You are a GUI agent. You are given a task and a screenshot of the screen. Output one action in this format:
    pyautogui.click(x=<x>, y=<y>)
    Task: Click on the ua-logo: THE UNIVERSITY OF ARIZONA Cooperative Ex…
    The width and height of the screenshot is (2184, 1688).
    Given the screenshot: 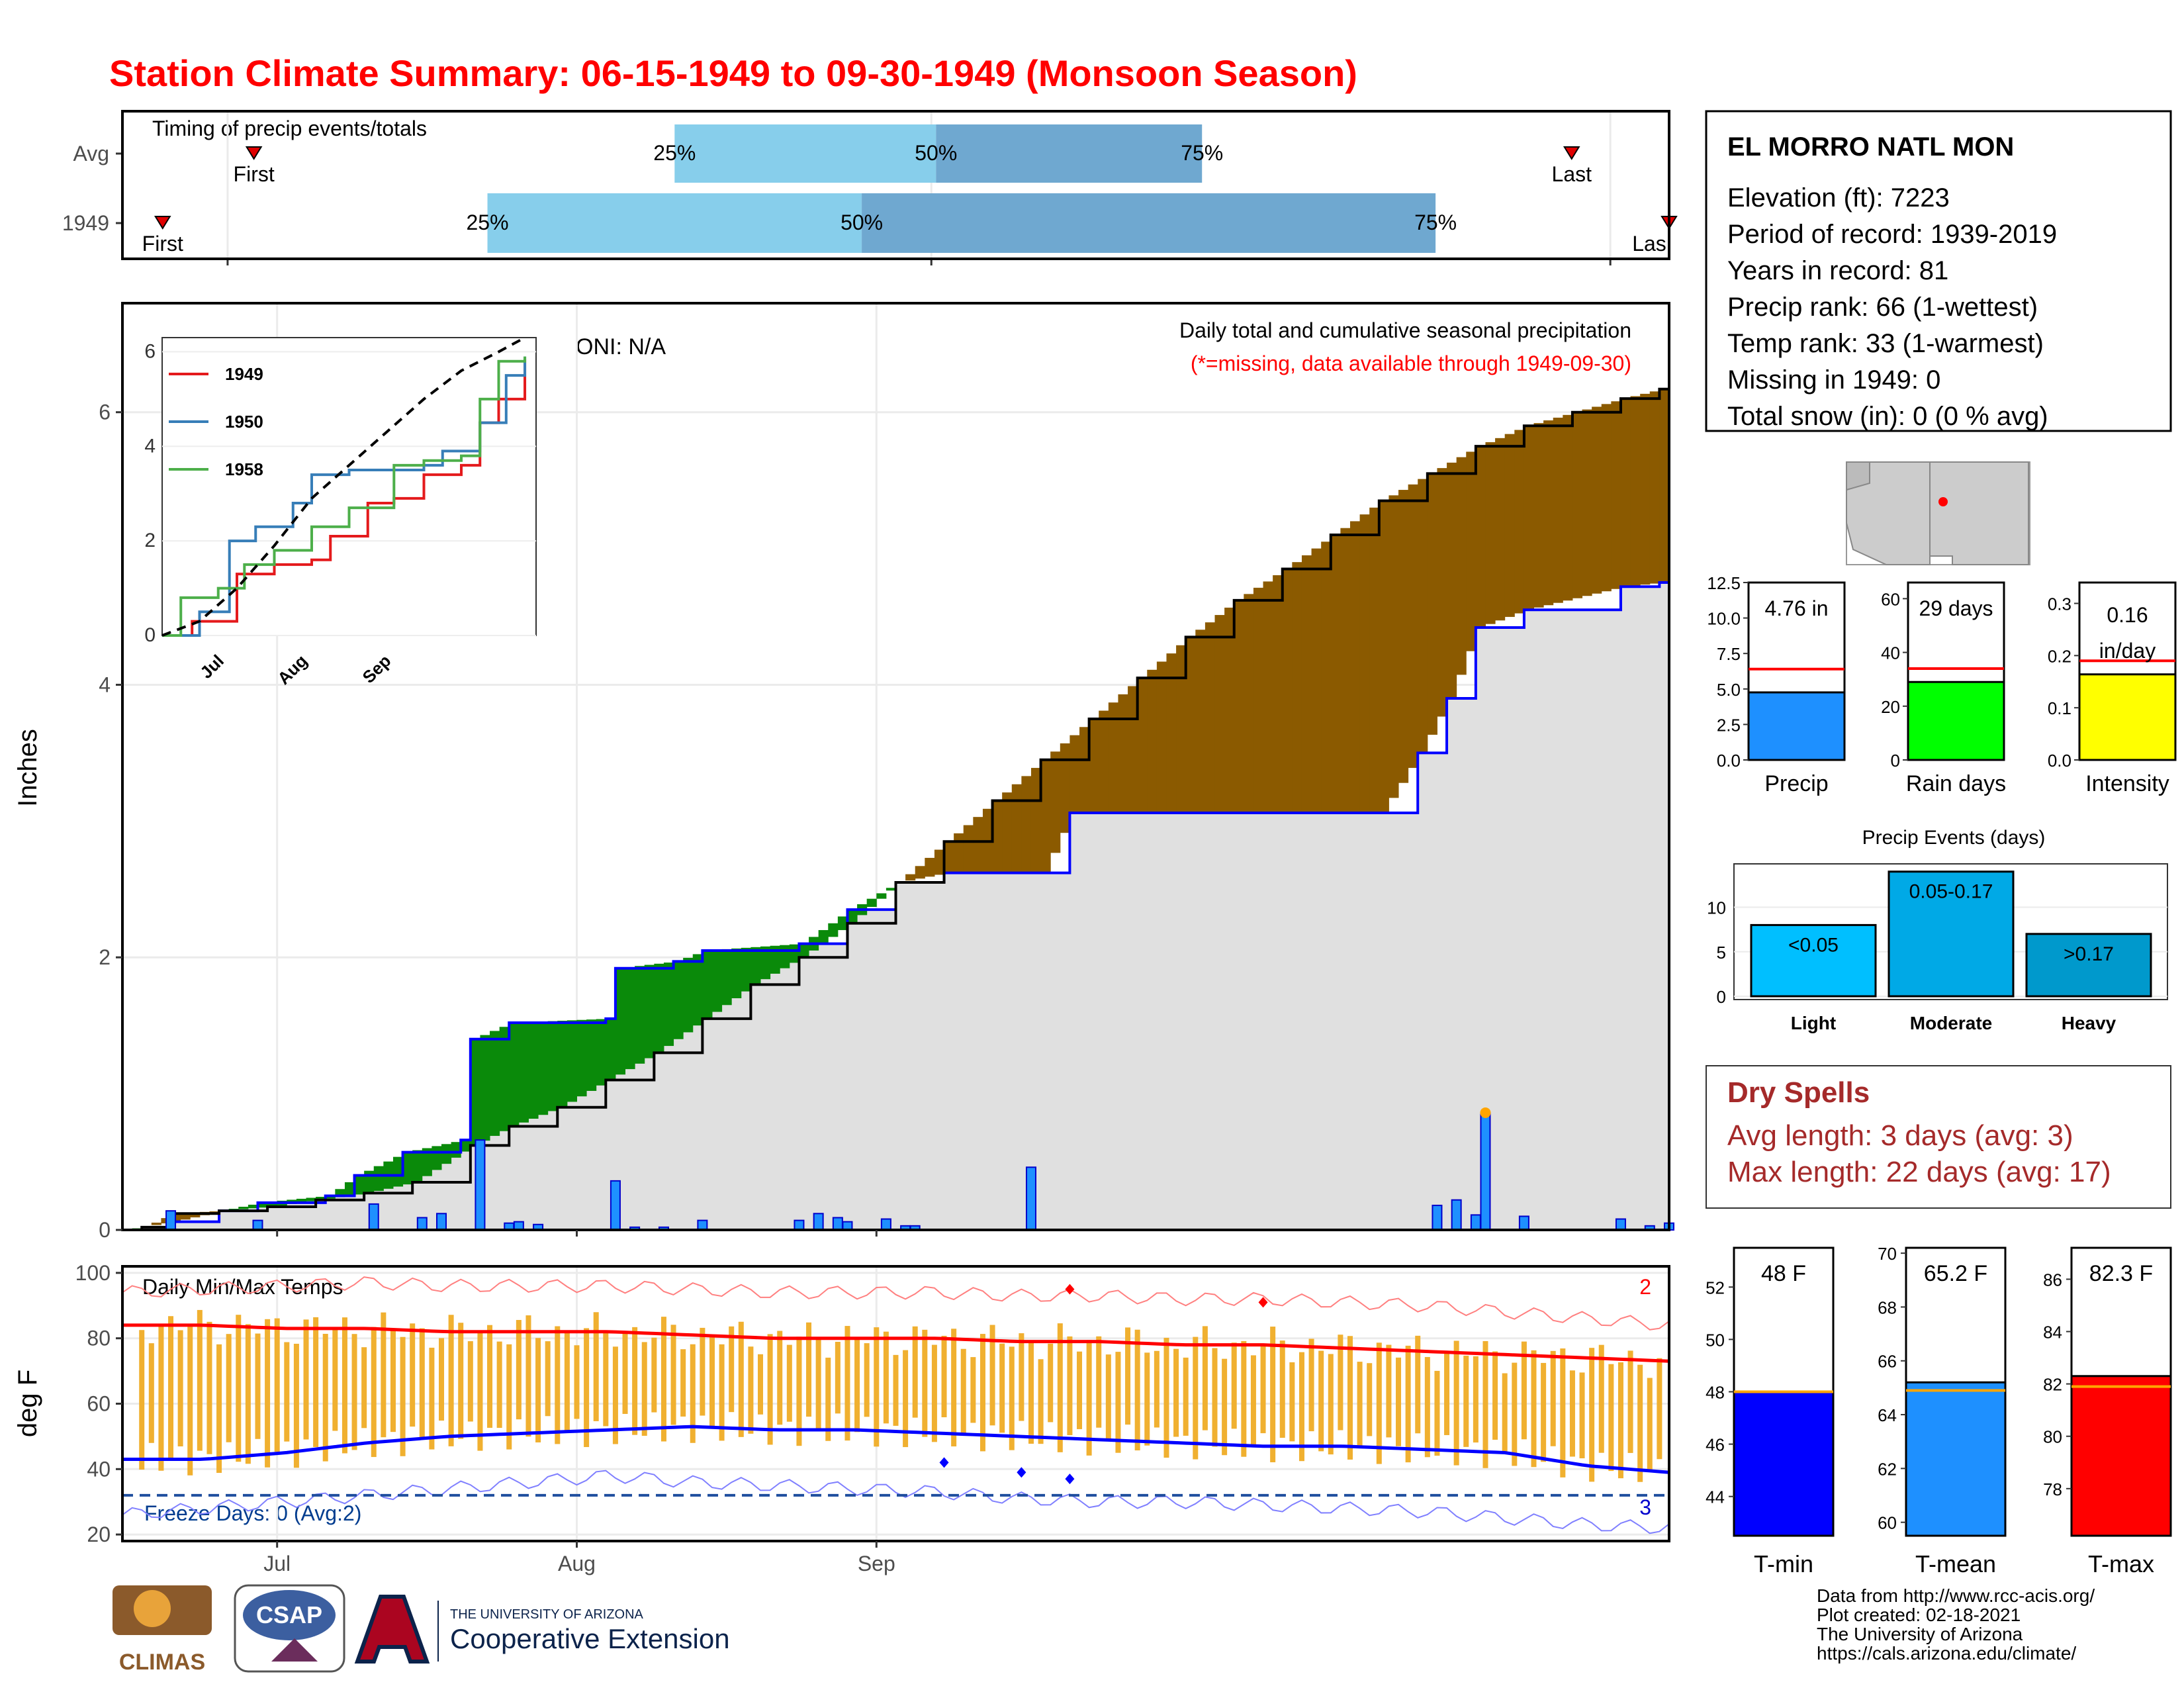 What is the action you would take?
    pyautogui.click(x=542, y=1629)
    